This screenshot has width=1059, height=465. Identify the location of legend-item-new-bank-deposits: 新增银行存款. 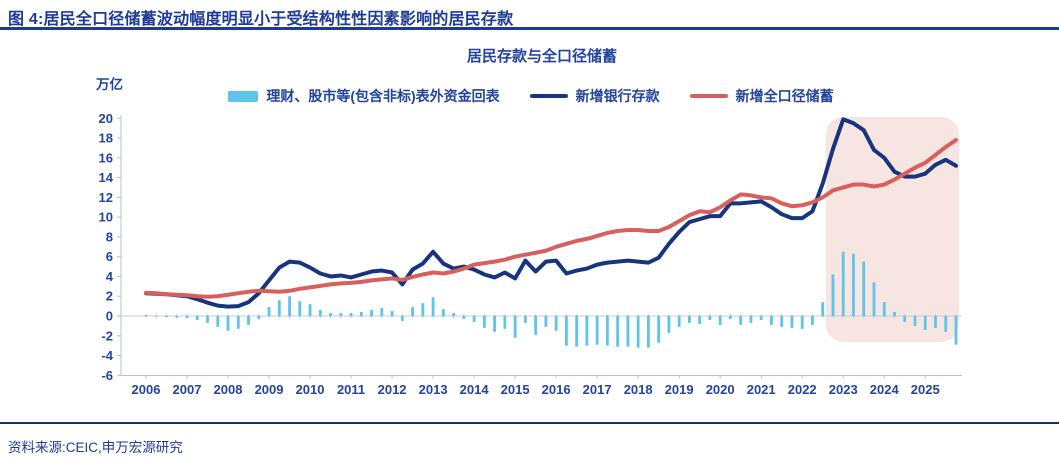
(594, 96).